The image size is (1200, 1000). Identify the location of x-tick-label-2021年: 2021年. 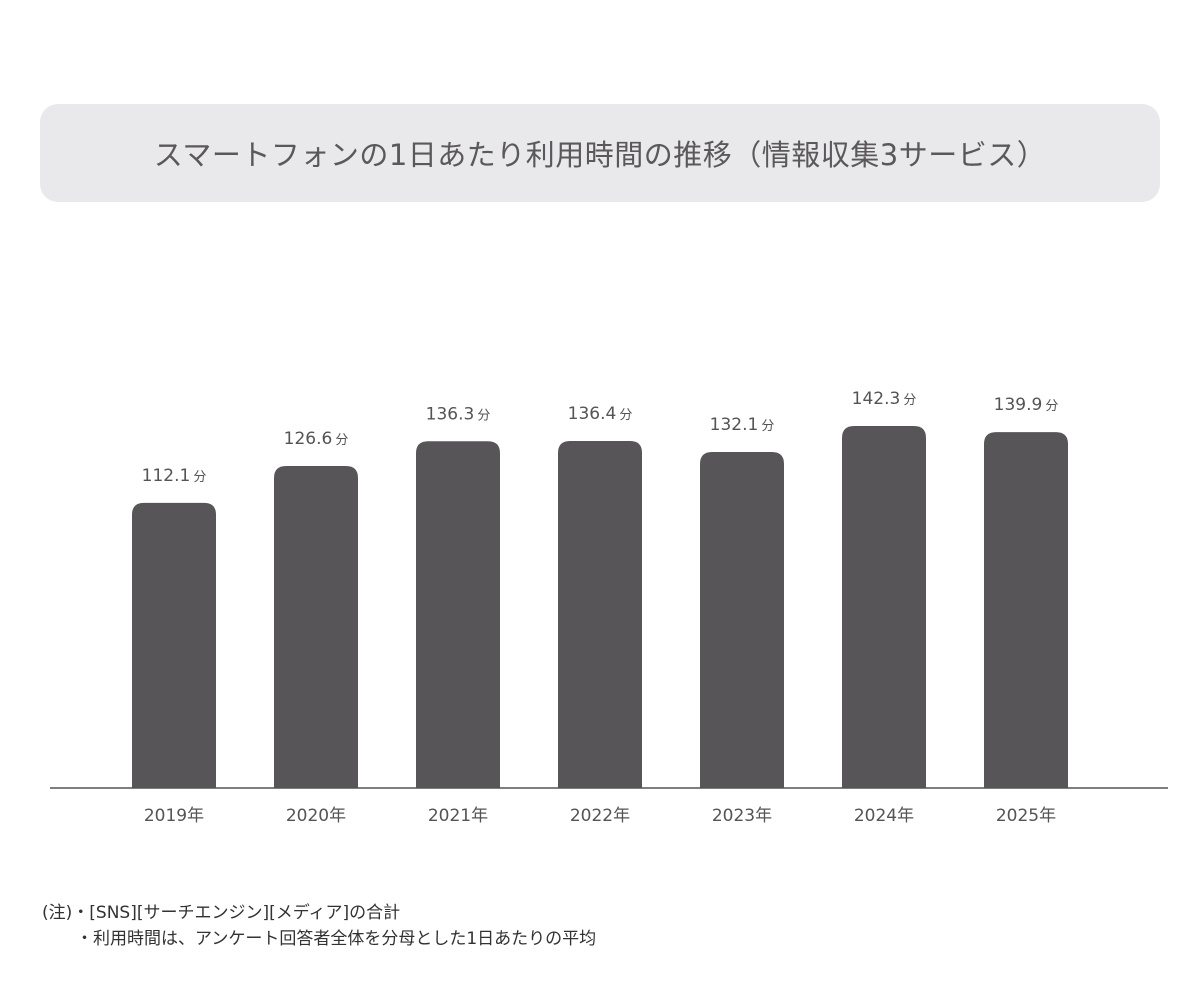
(458, 816).